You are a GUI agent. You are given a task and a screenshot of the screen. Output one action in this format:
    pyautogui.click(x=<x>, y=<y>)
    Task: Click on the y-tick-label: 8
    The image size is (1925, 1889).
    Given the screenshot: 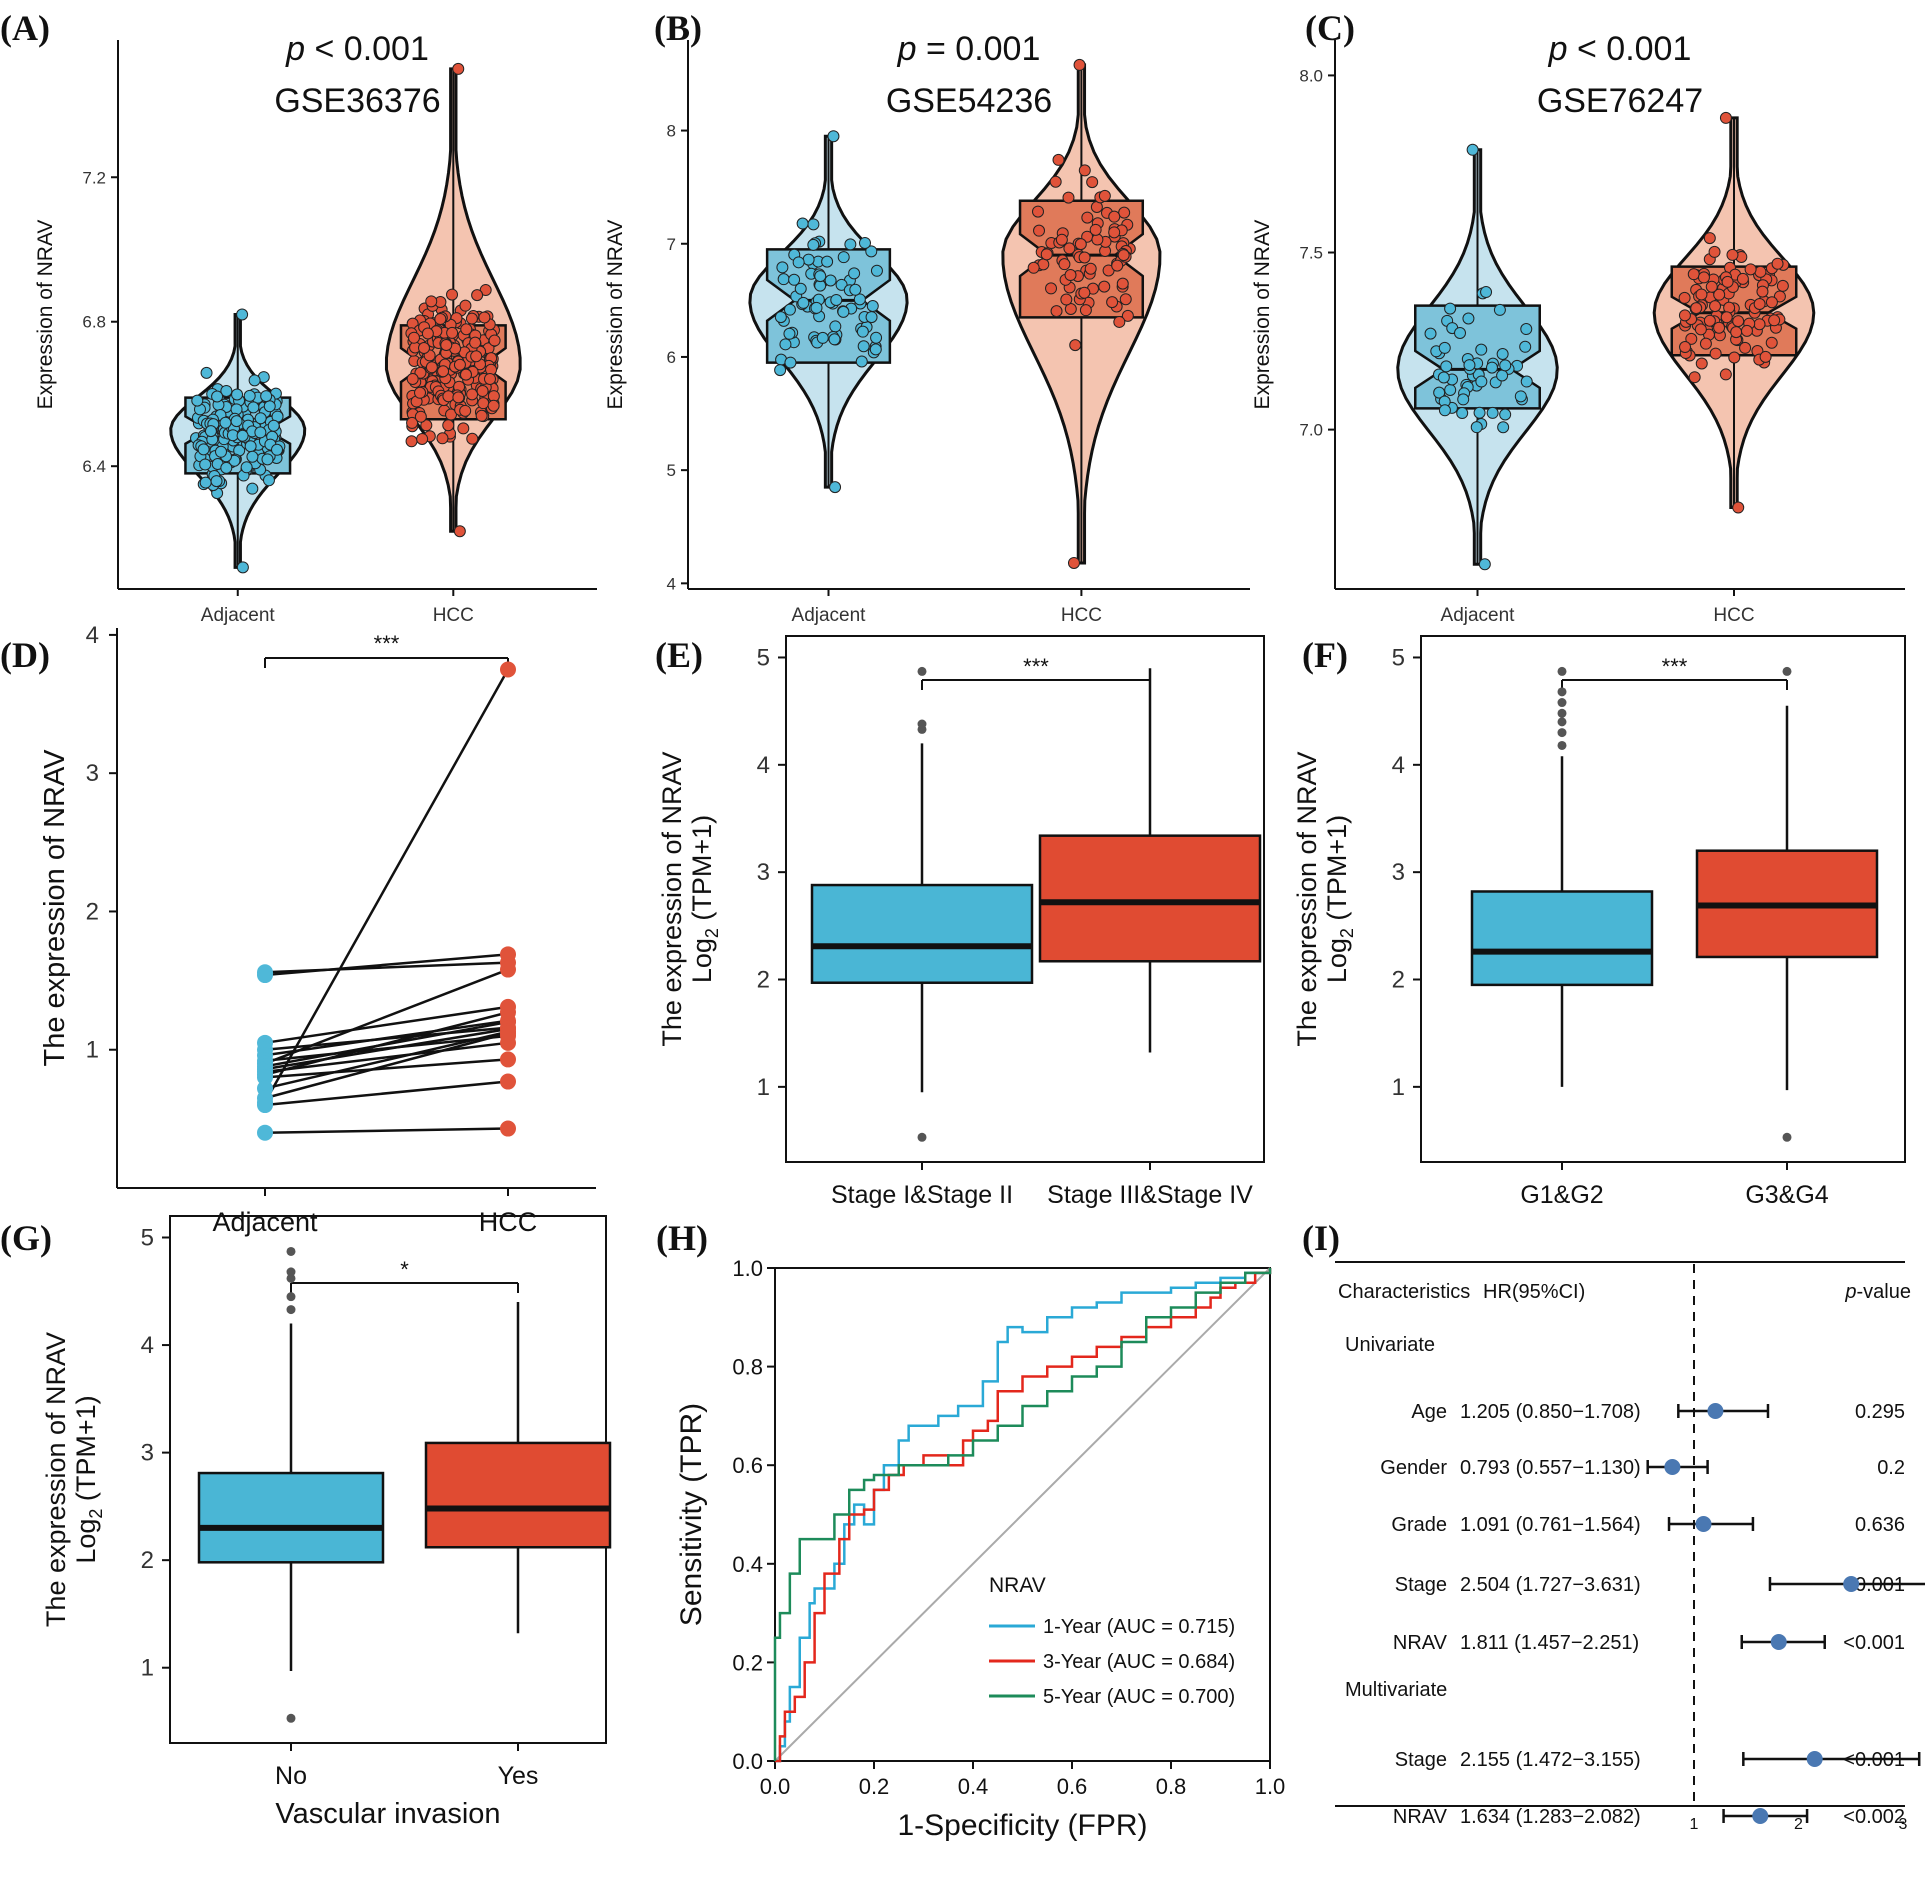 What is the action you would take?
    pyautogui.click(x=671, y=131)
    